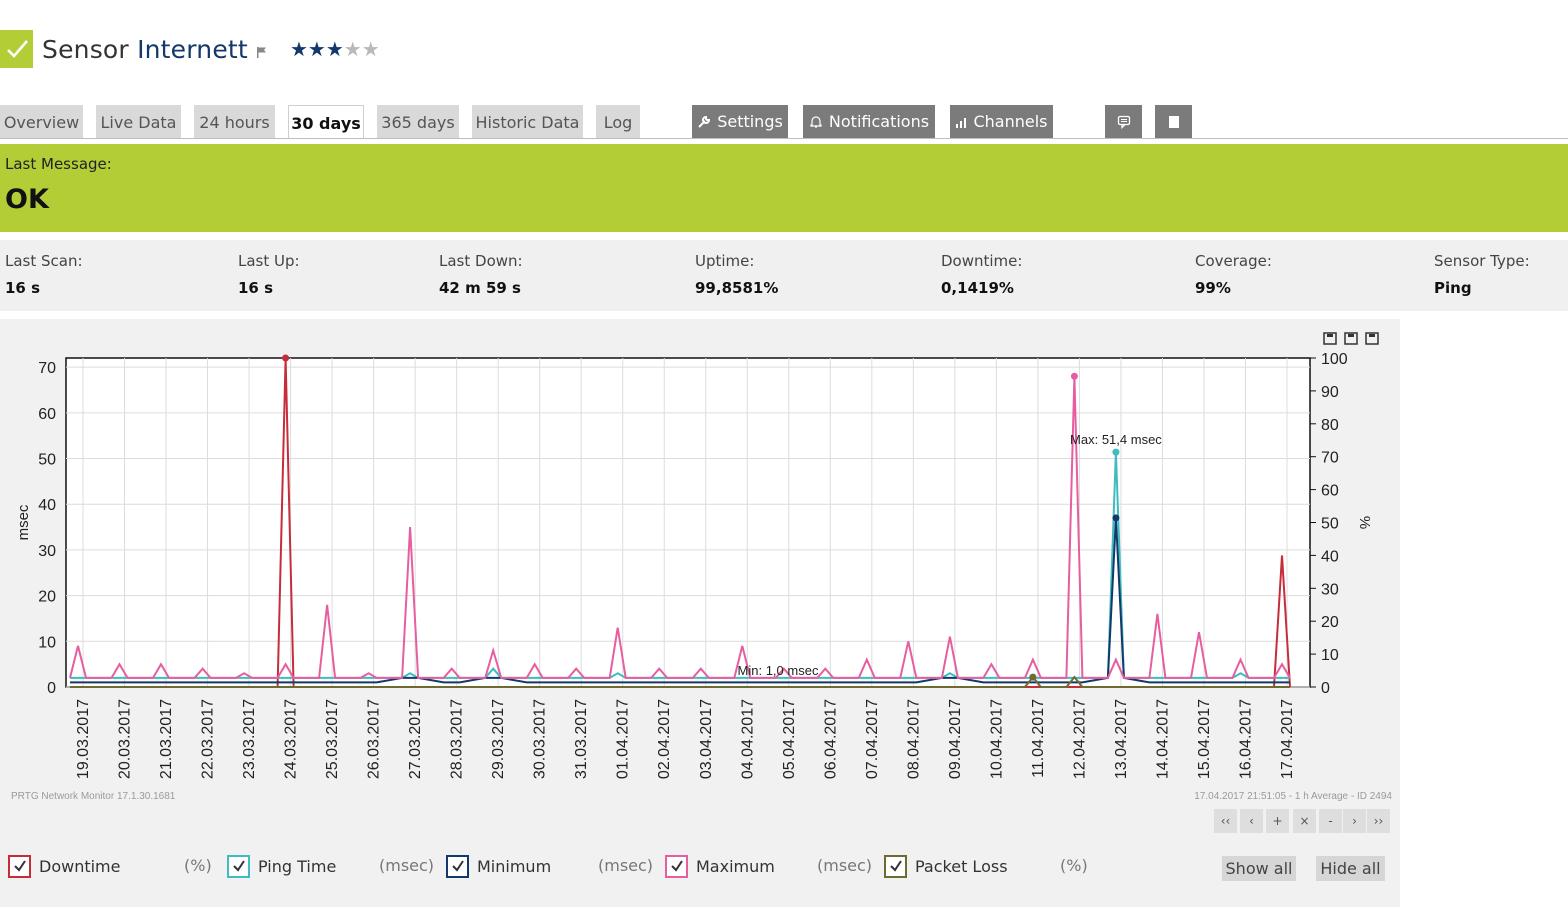  Describe the element at coordinates (527, 122) in the screenshot. I see `tab-historic-data: Historic Data` at that location.